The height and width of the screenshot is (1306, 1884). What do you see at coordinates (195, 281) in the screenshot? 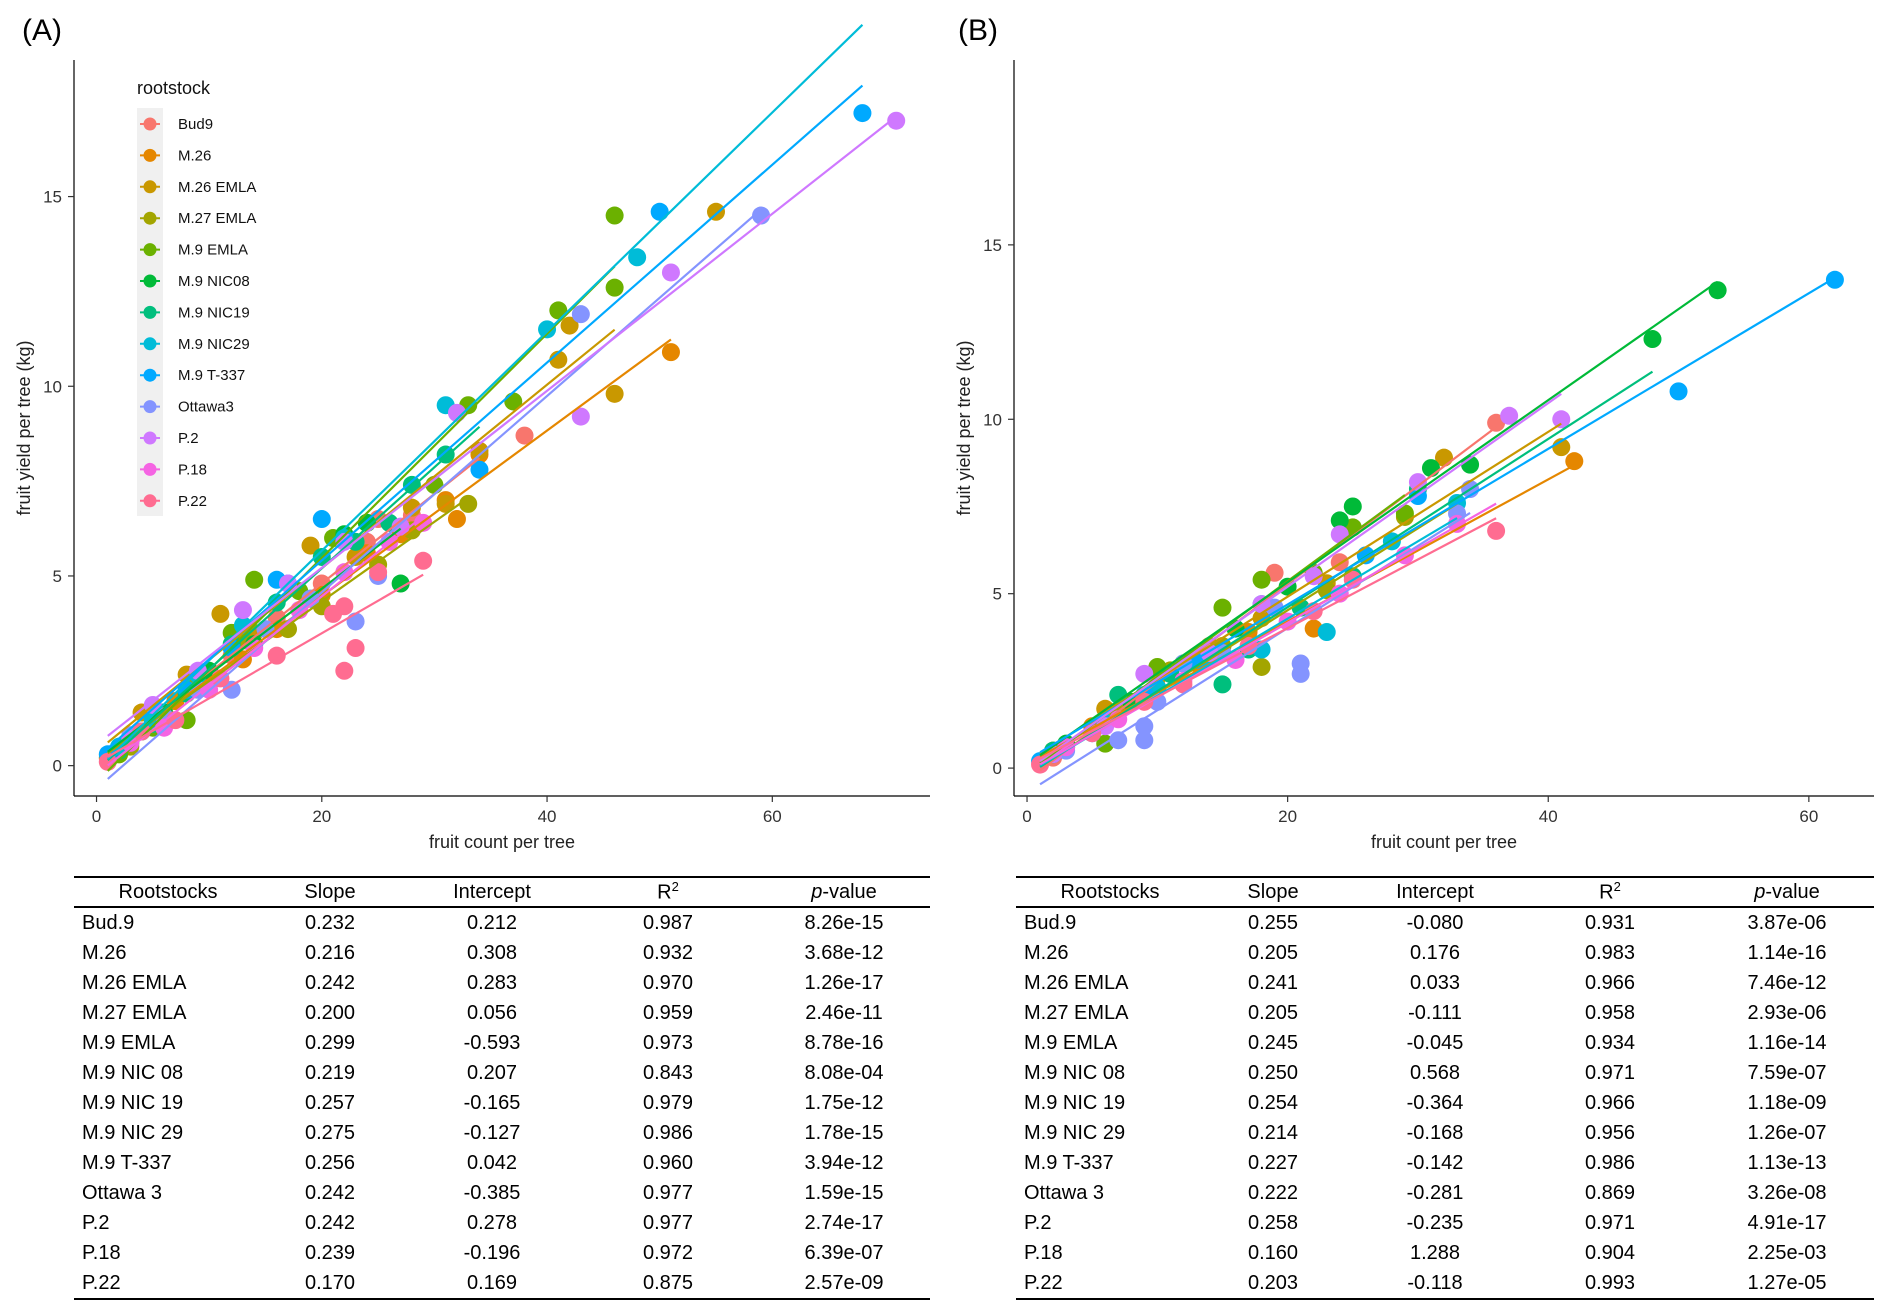
I see `legend-item: M.9 NIC08` at bounding box center [195, 281].